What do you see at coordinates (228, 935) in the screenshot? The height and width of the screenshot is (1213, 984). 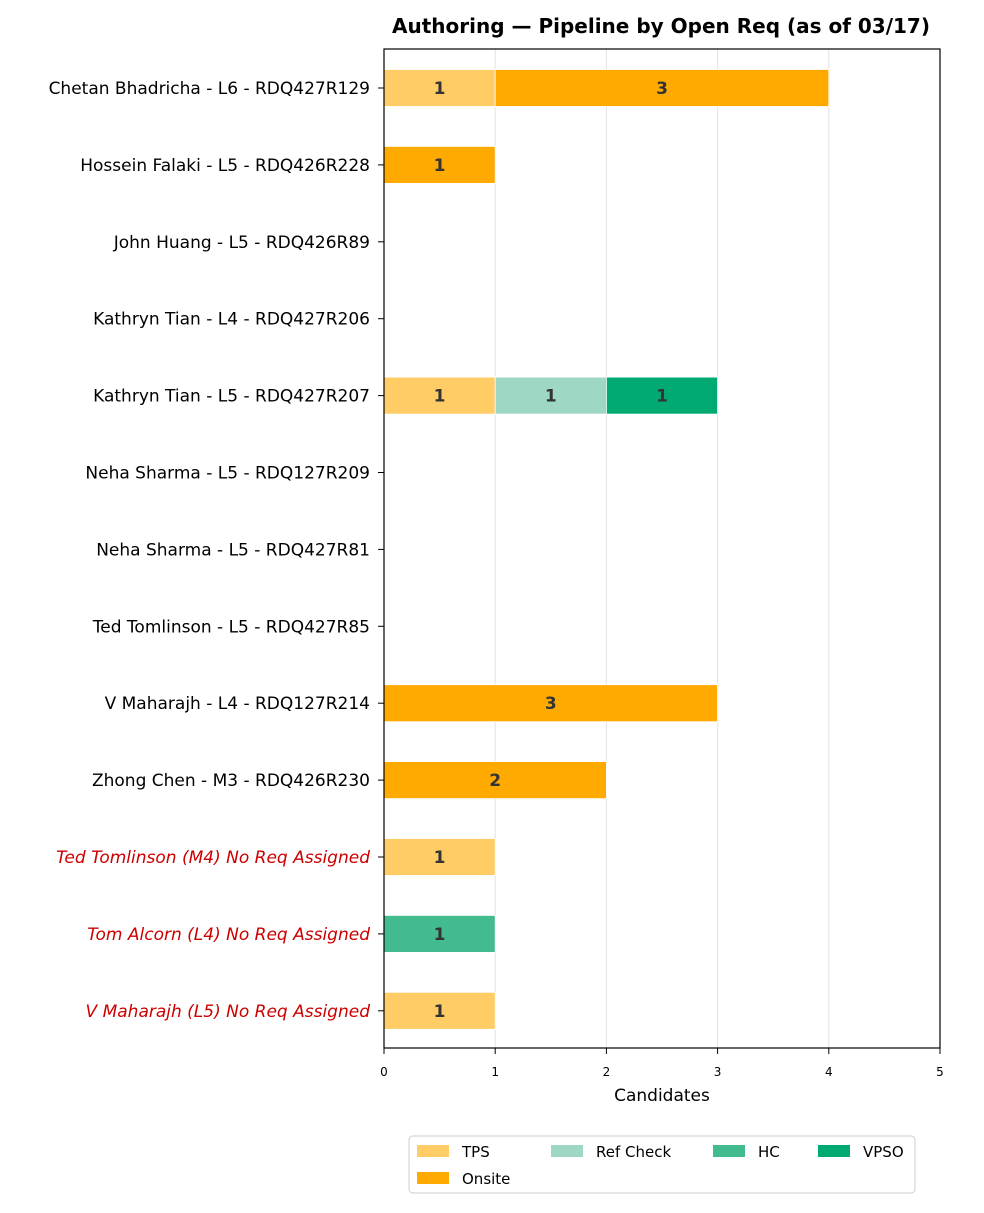 I see `y-tick-label: Tom Alcorn (L4) No Req Assigned` at bounding box center [228, 935].